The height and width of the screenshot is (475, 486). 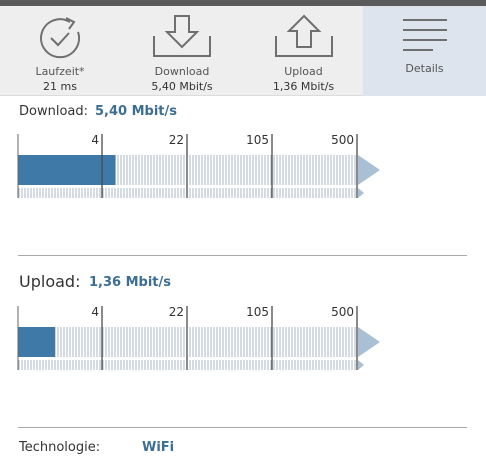 What do you see at coordinates (60, 86) in the screenshot?
I see `tab-latency-value: 21 ms` at bounding box center [60, 86].